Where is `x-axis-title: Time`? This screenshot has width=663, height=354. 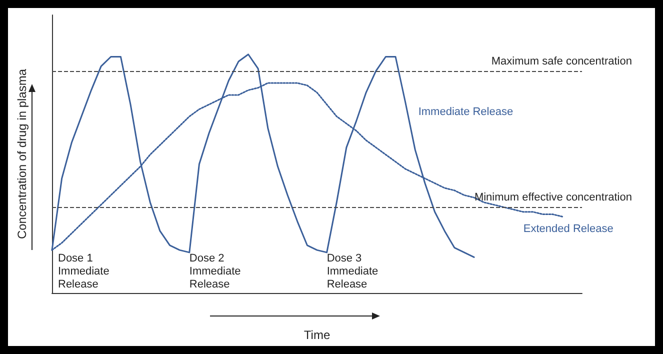
x-axis-title: Time is located at coordinates (317, 335).